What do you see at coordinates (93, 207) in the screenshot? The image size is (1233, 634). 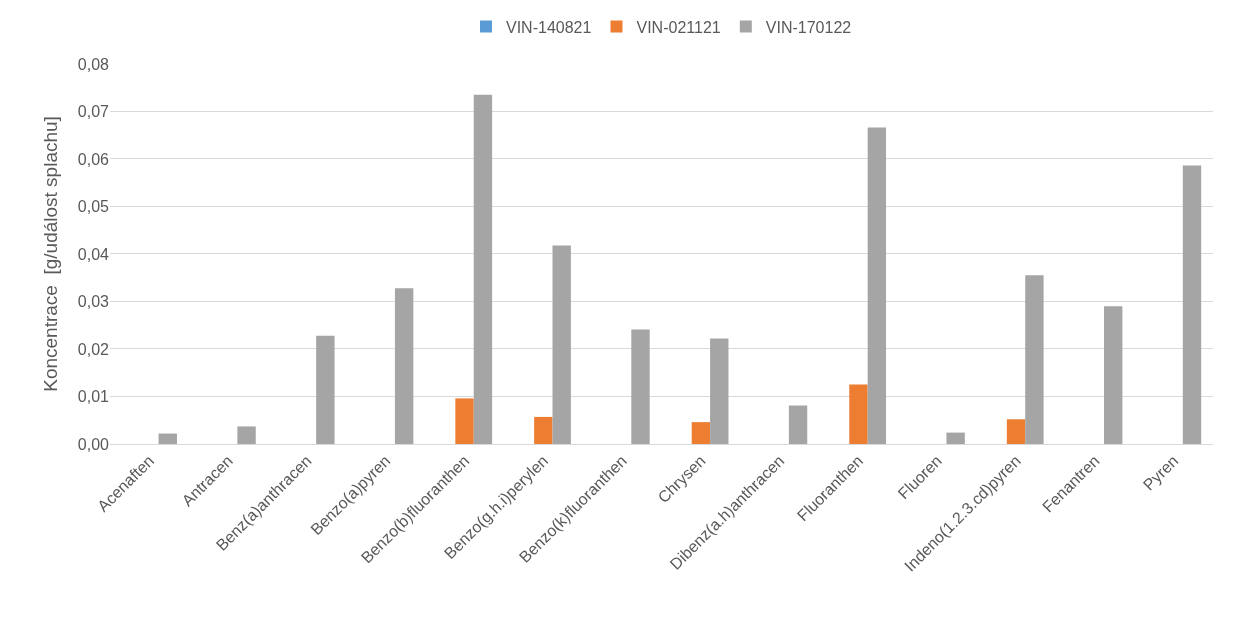 I see `y-tick-label: 0,05` at bounding box center [93, 207].